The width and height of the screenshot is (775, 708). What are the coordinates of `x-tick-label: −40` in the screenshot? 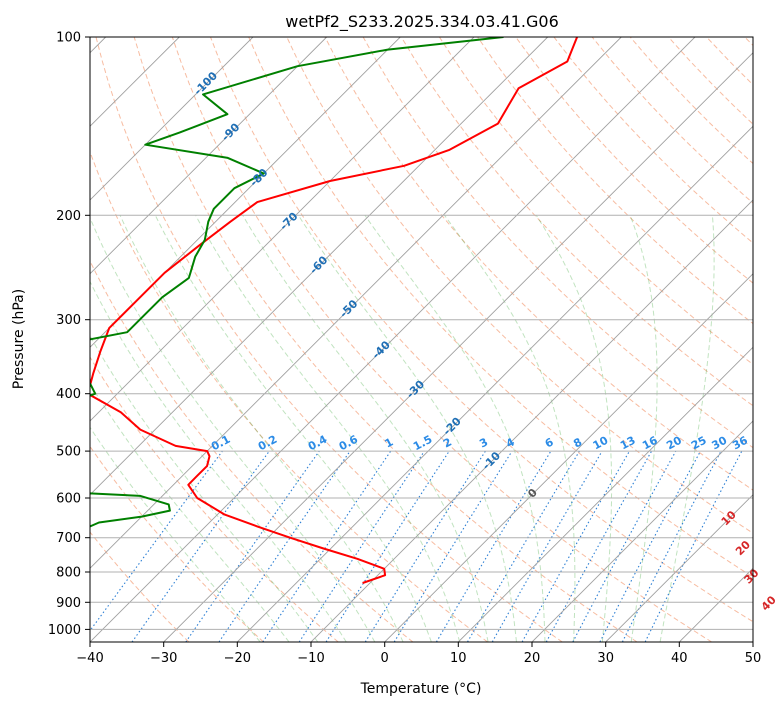 It's located at (89, 658).